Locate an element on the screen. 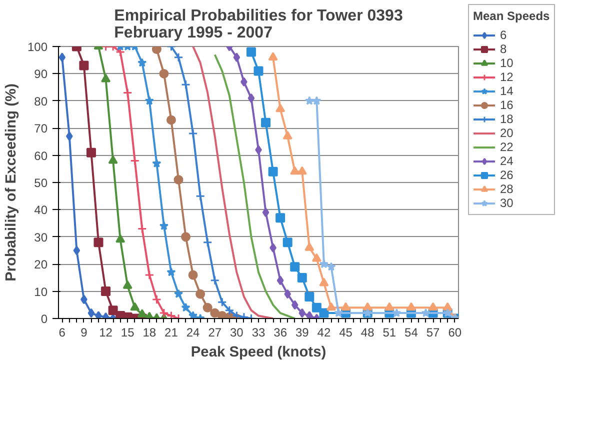 This screenshot has width=594, height=429. y-tick-label: 50 is located at coordinates (41, 183).